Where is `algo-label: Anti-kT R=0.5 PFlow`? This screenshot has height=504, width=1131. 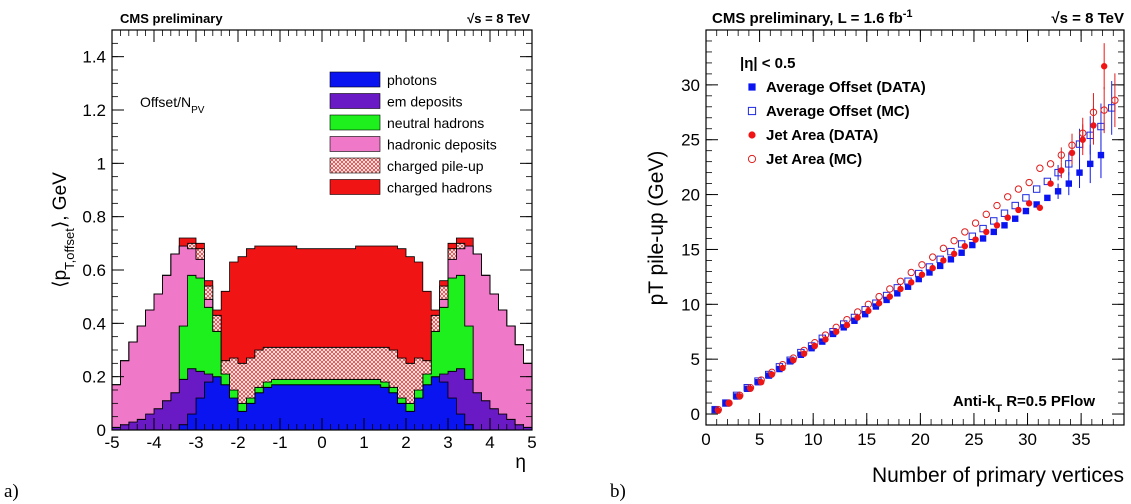
algo-label: Anti-kT R=0.5 PFlow is located at coordinates (1024, 404).